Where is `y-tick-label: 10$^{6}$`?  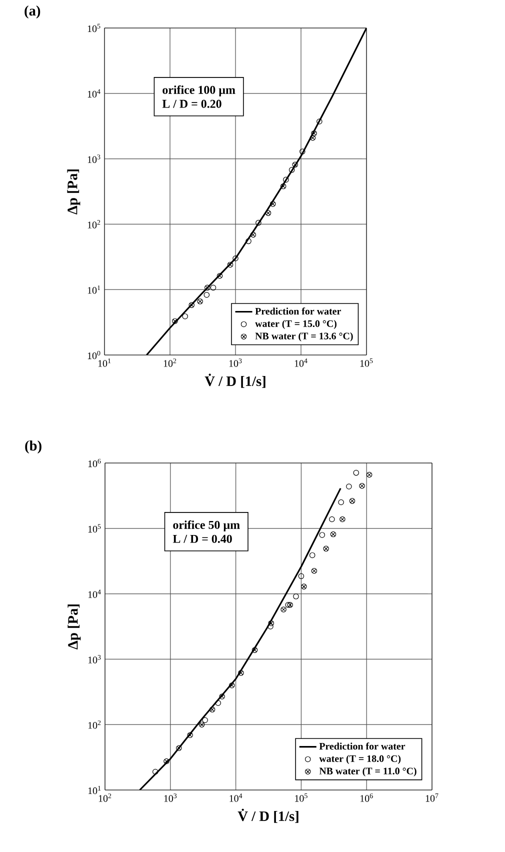 y-tick-label: 10$^{6}$ is located at coordinates (94, 463).